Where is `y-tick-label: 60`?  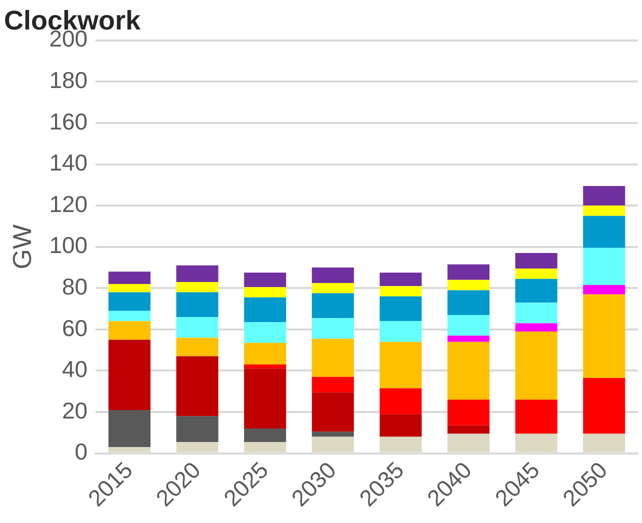
y-tick-label: 60 is located at coordinates (75, 327).